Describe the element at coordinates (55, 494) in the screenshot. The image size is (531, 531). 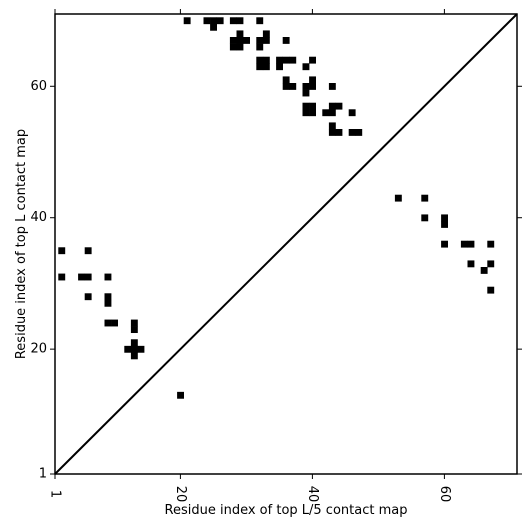
I see `x-tick-label: 1` at that location.